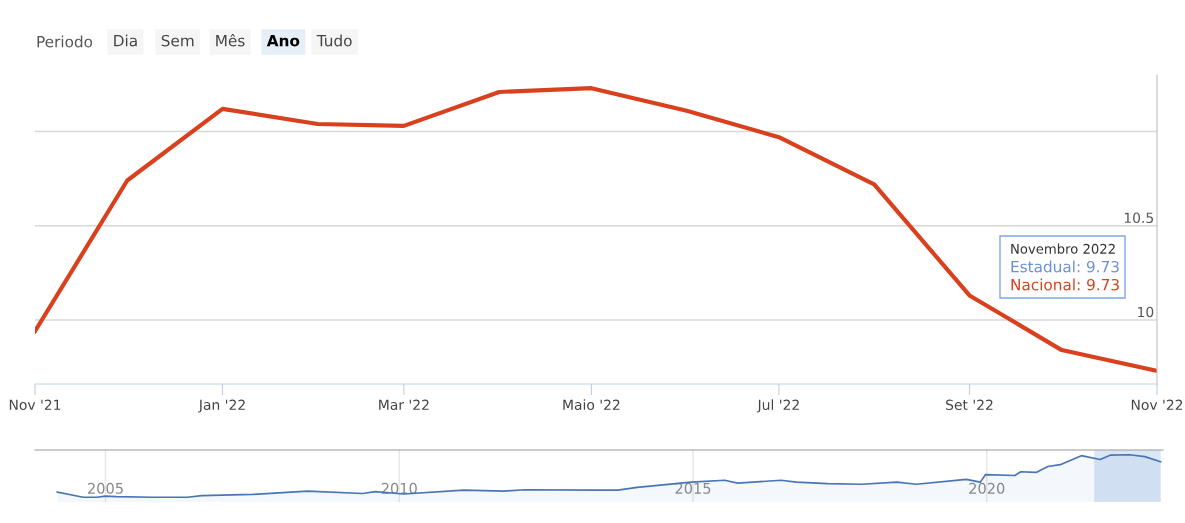  Describe the element at coordinates (35, 405) in the screenshot. I see `x-tick-label: Nov '21` at that location.